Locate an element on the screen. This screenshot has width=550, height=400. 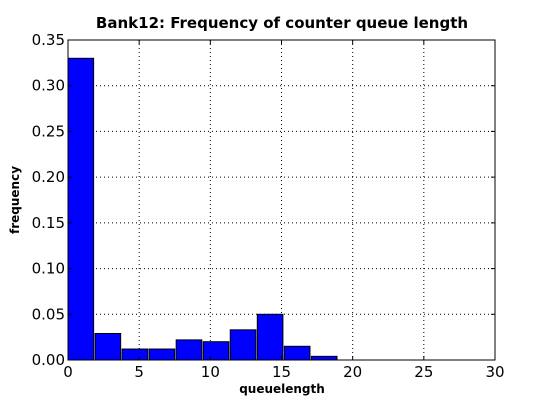
x-tick-label: 0 is located at coordinates (68, 372).